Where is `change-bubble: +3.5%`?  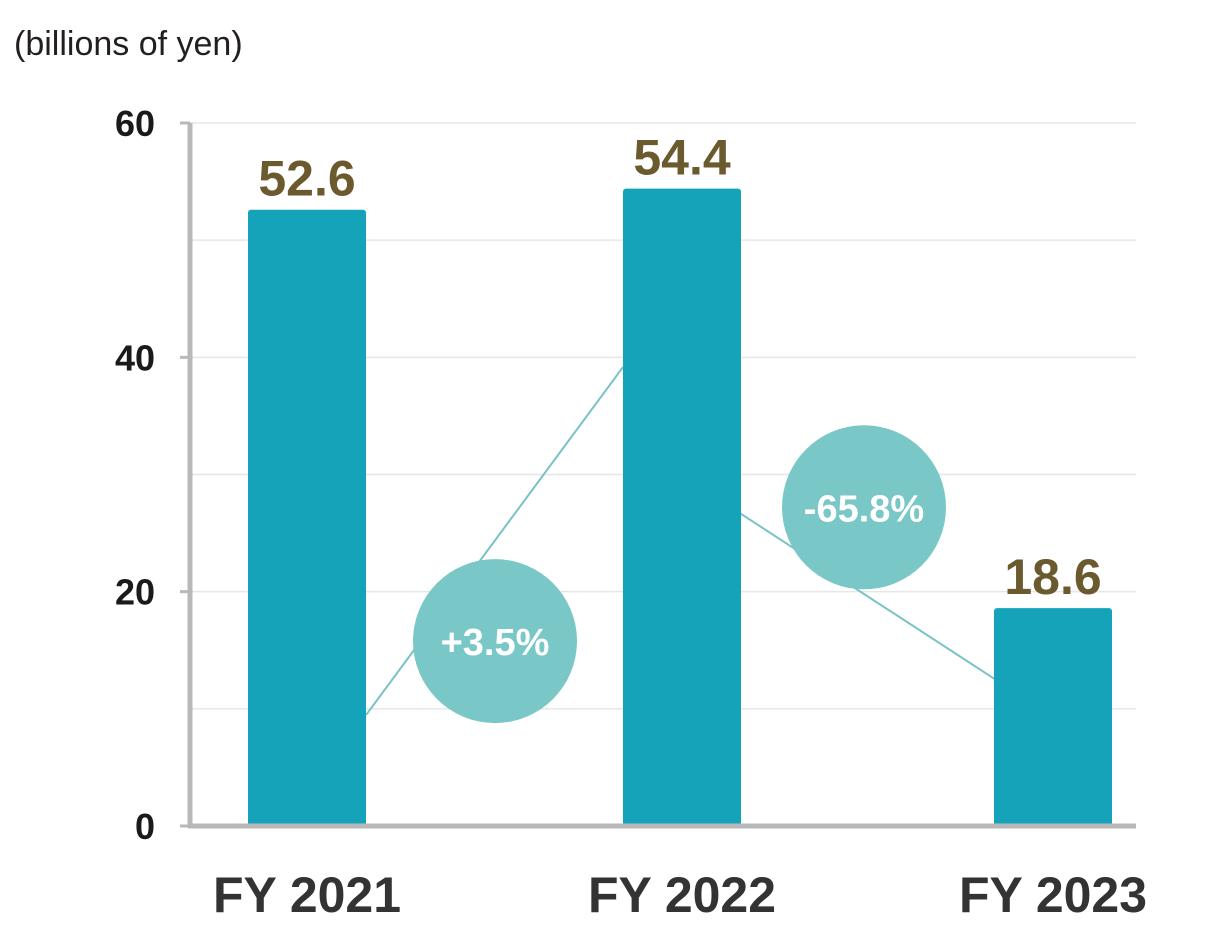 change-bubble: +3.5% is located at coordinates (495, 641).